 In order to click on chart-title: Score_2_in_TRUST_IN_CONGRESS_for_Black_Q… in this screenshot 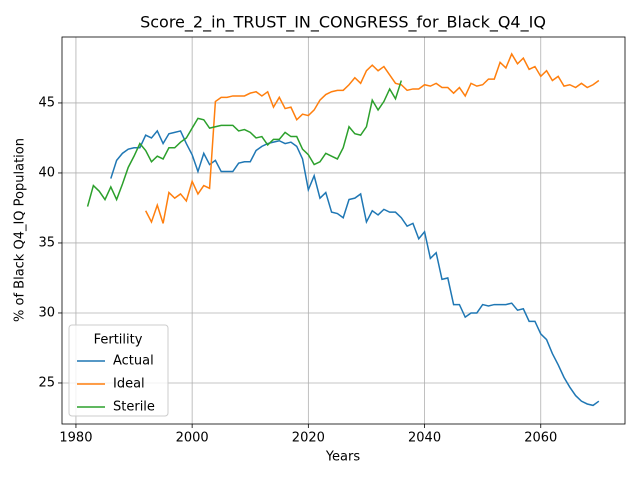, I will do `click(343, 23)`.